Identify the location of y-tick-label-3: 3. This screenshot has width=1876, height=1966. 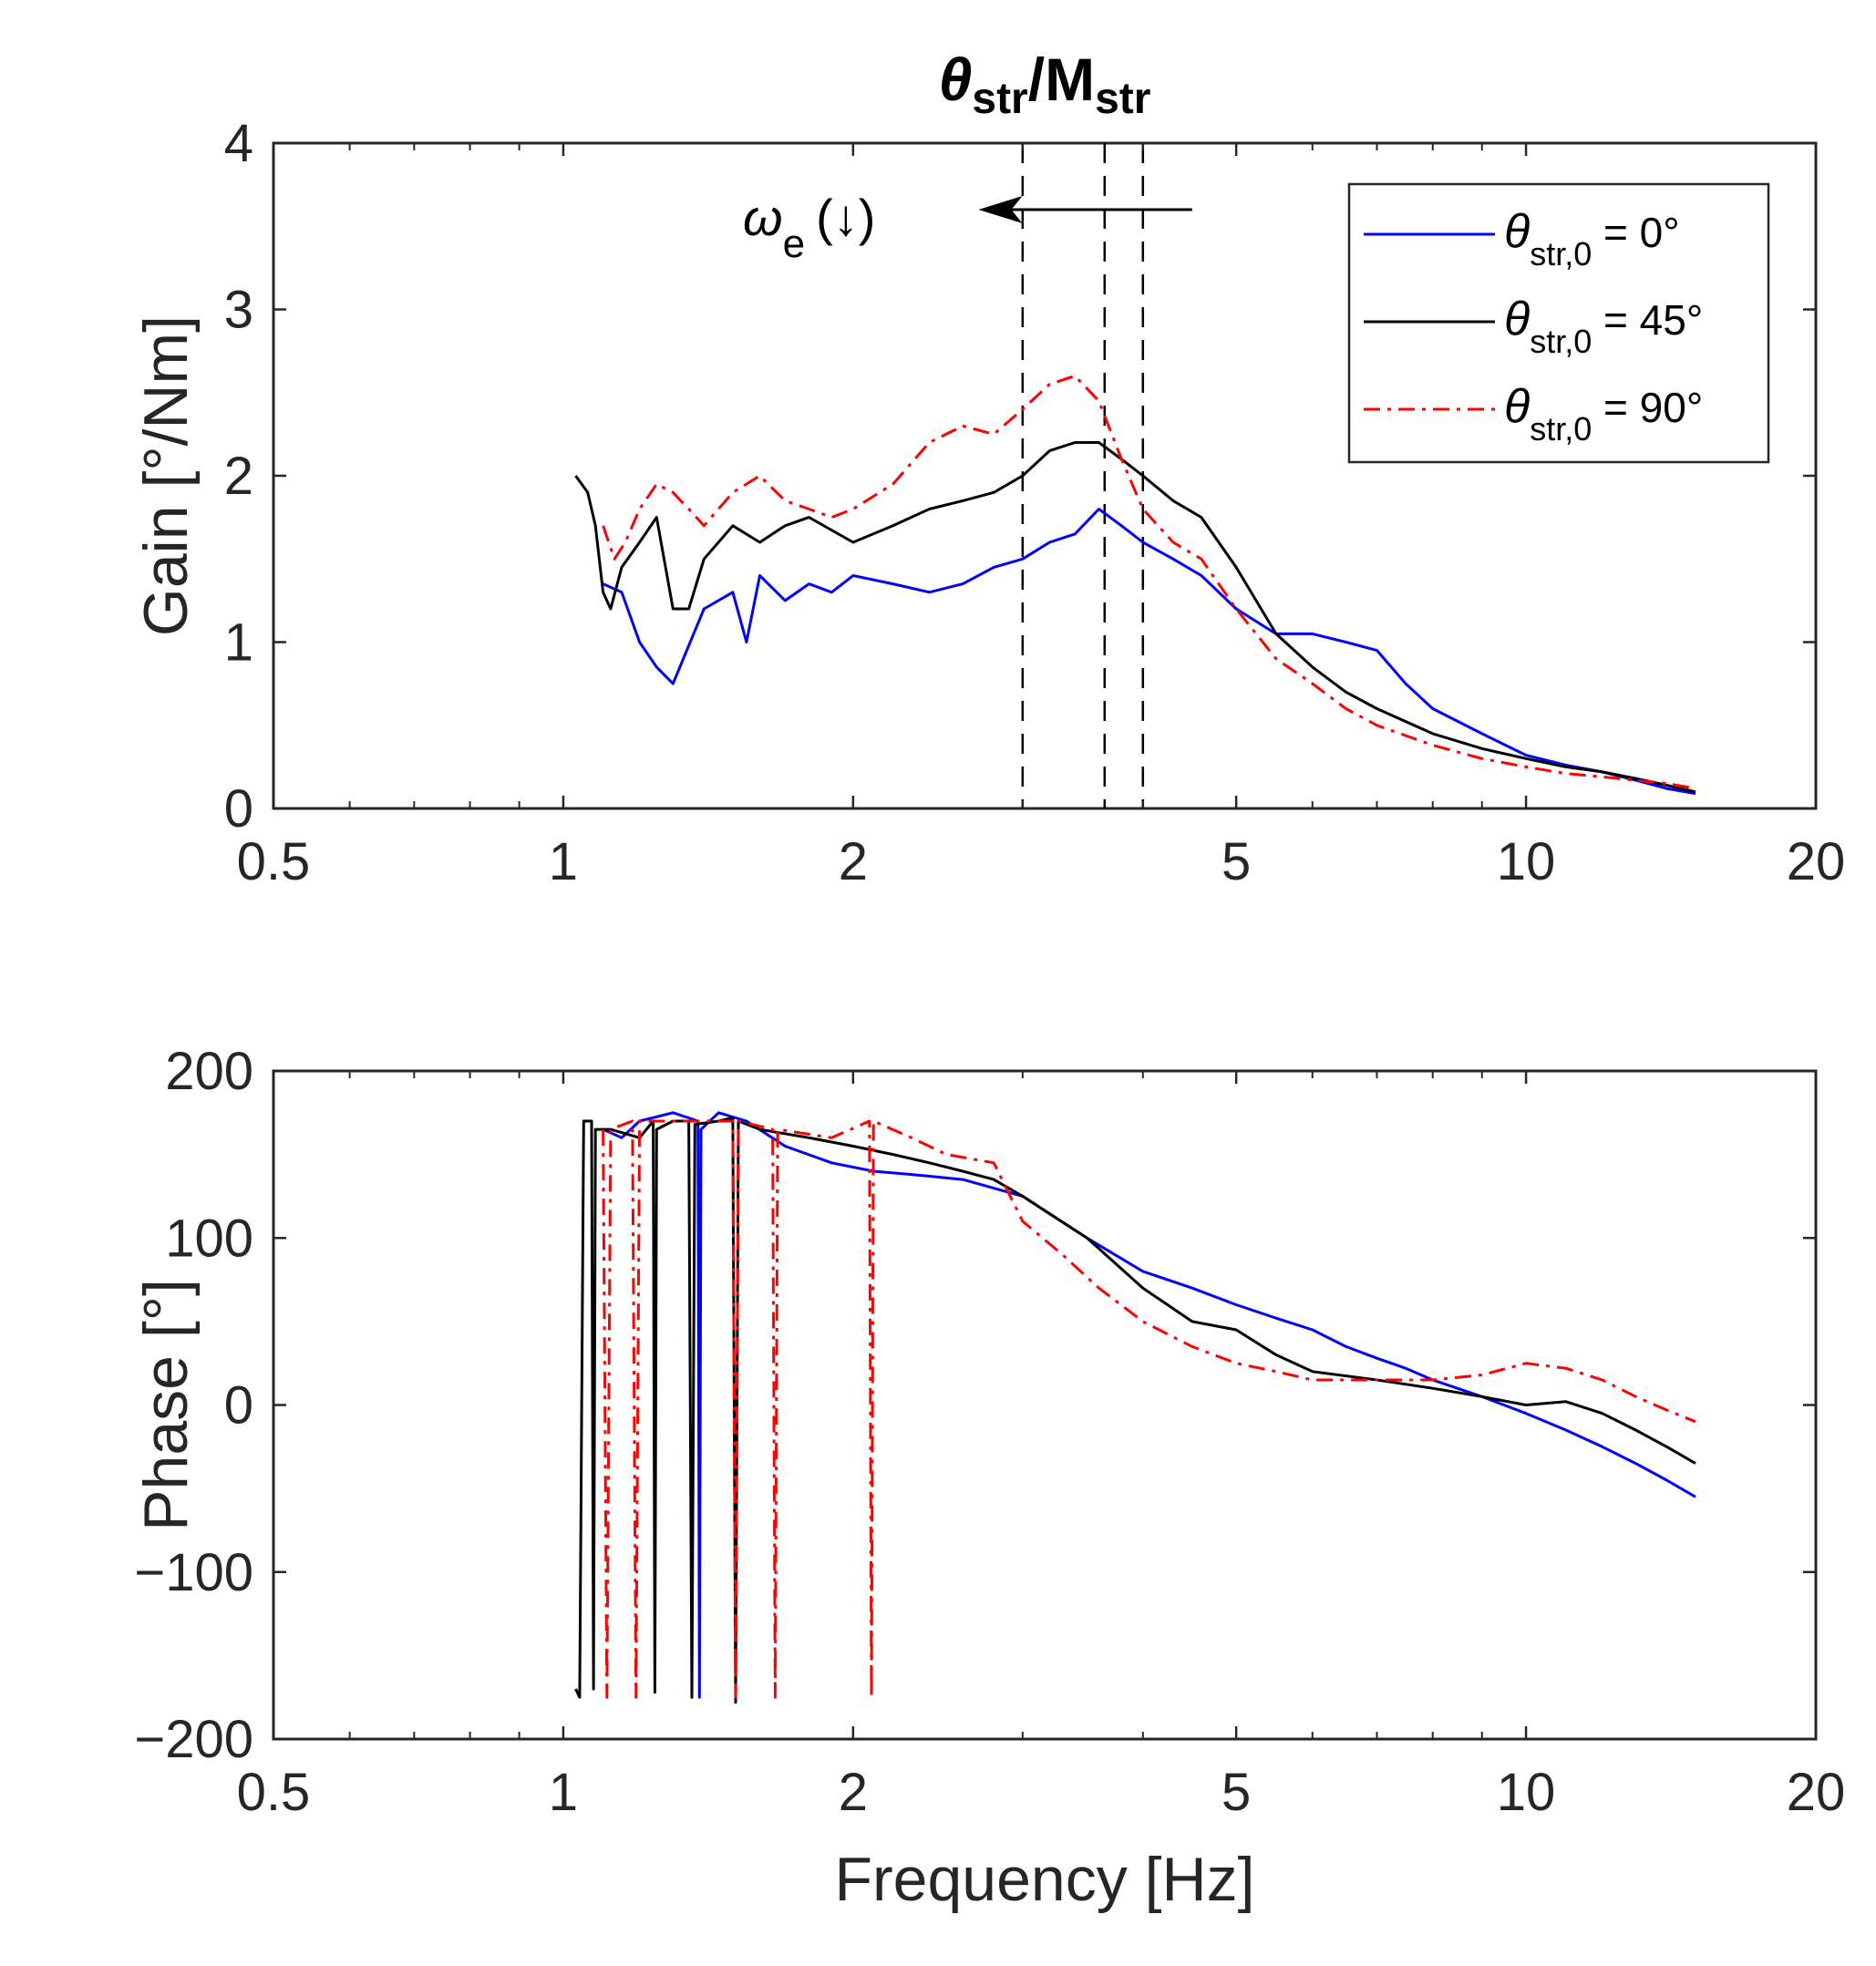
(238, 310).